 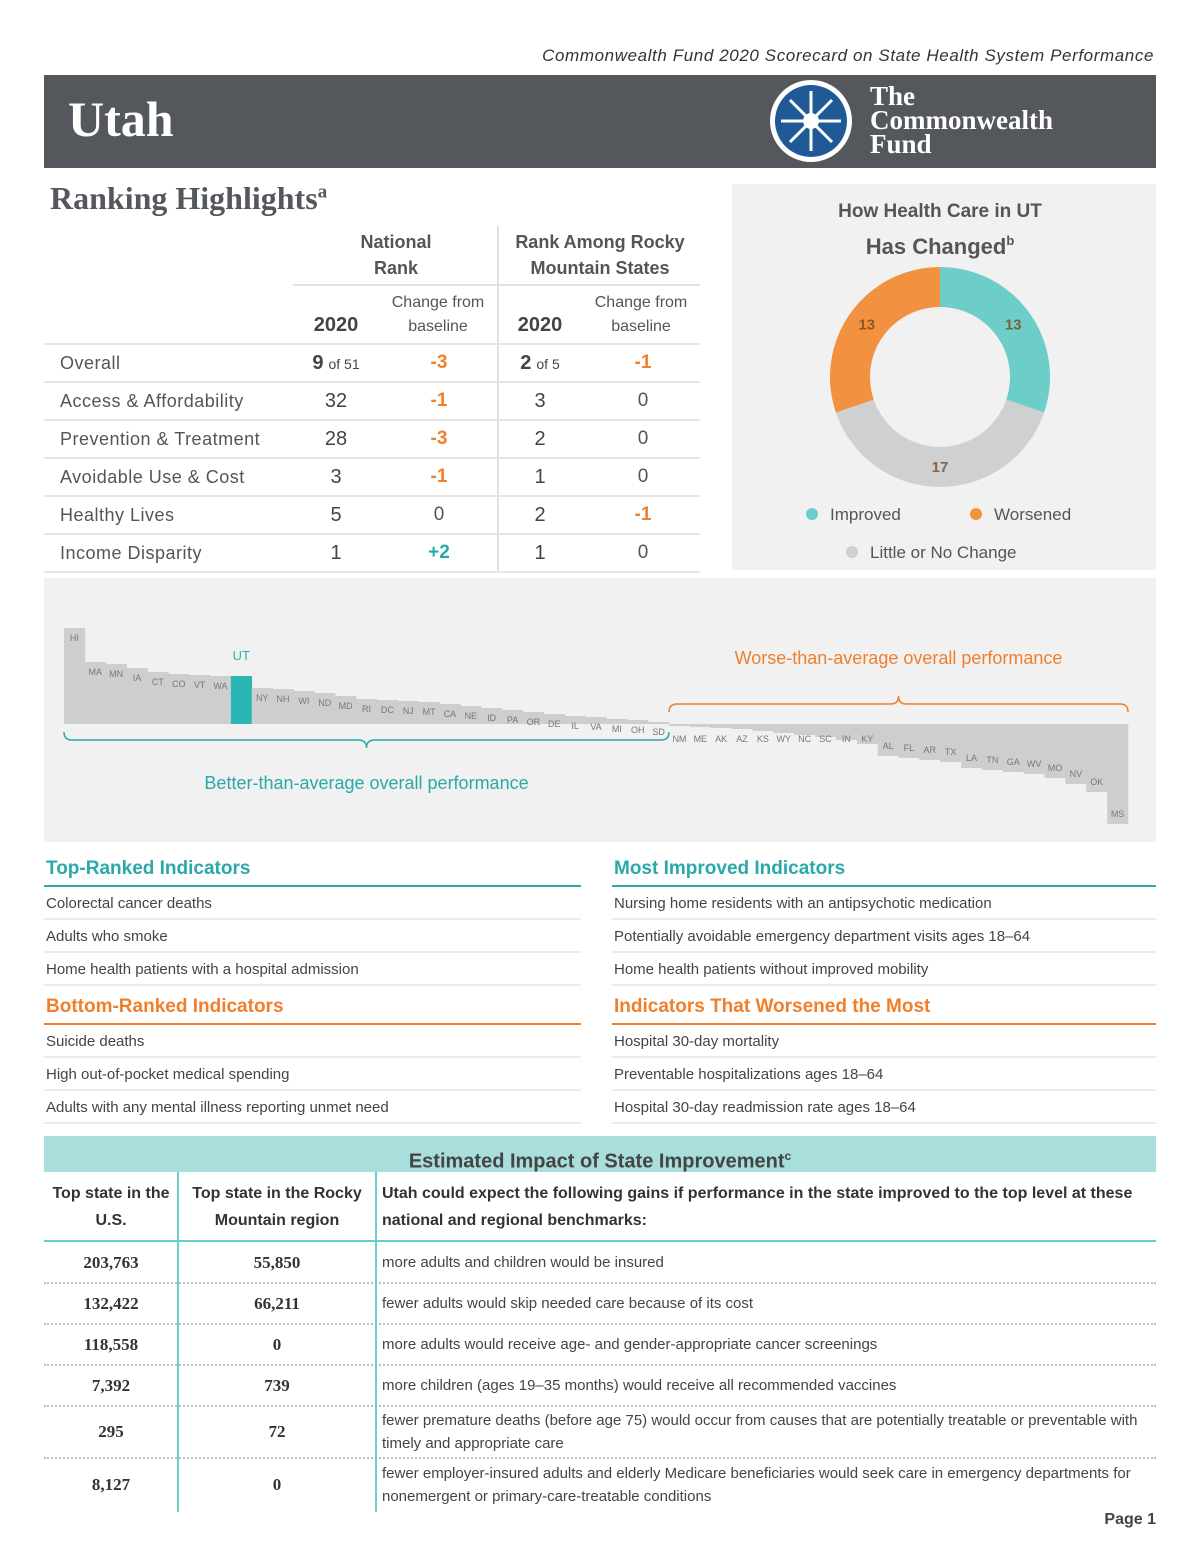 I want to click on rank-cell: 2, so click(x=540, y=516).